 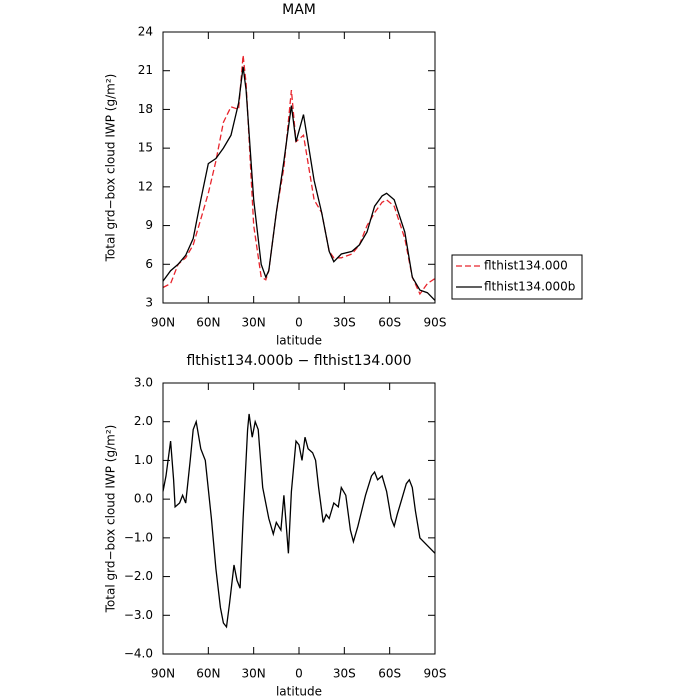 What do you see at coordinates (143, 383) in the screenshot?
I see `y-tick-label: 3.0` at bounding box center [143, 383].